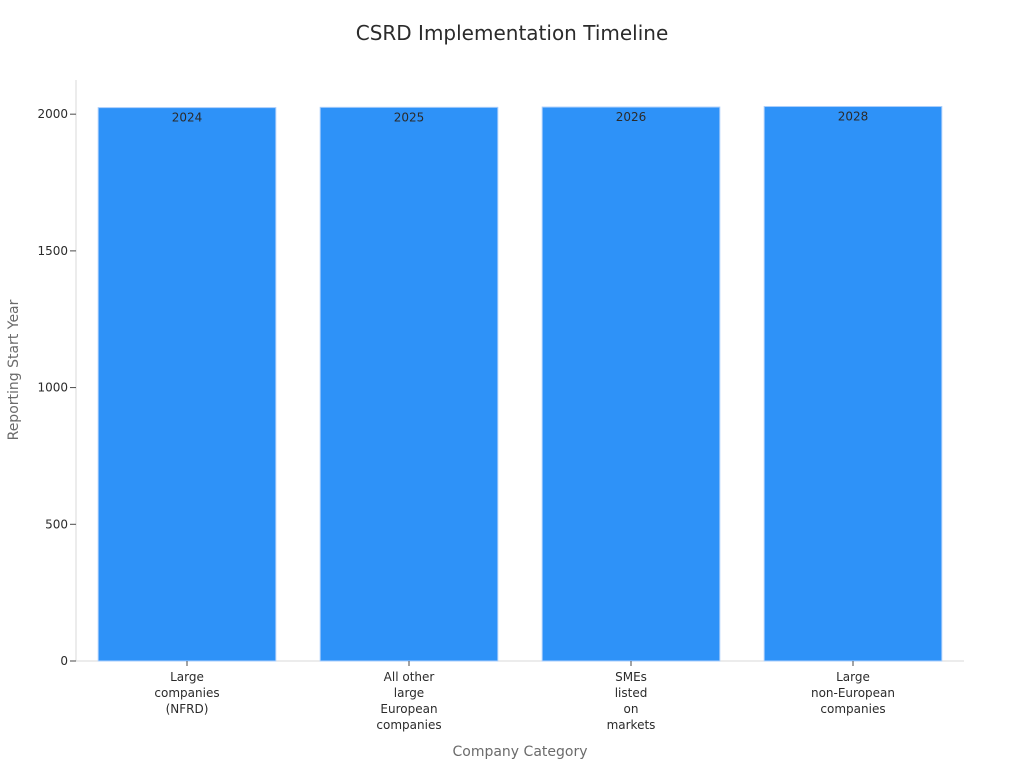 The image size is (1024, 768). What do you see at coordinates (631, 117) in the screenshot?
I see `data-label: 2026` at bounding box center [631, 117].